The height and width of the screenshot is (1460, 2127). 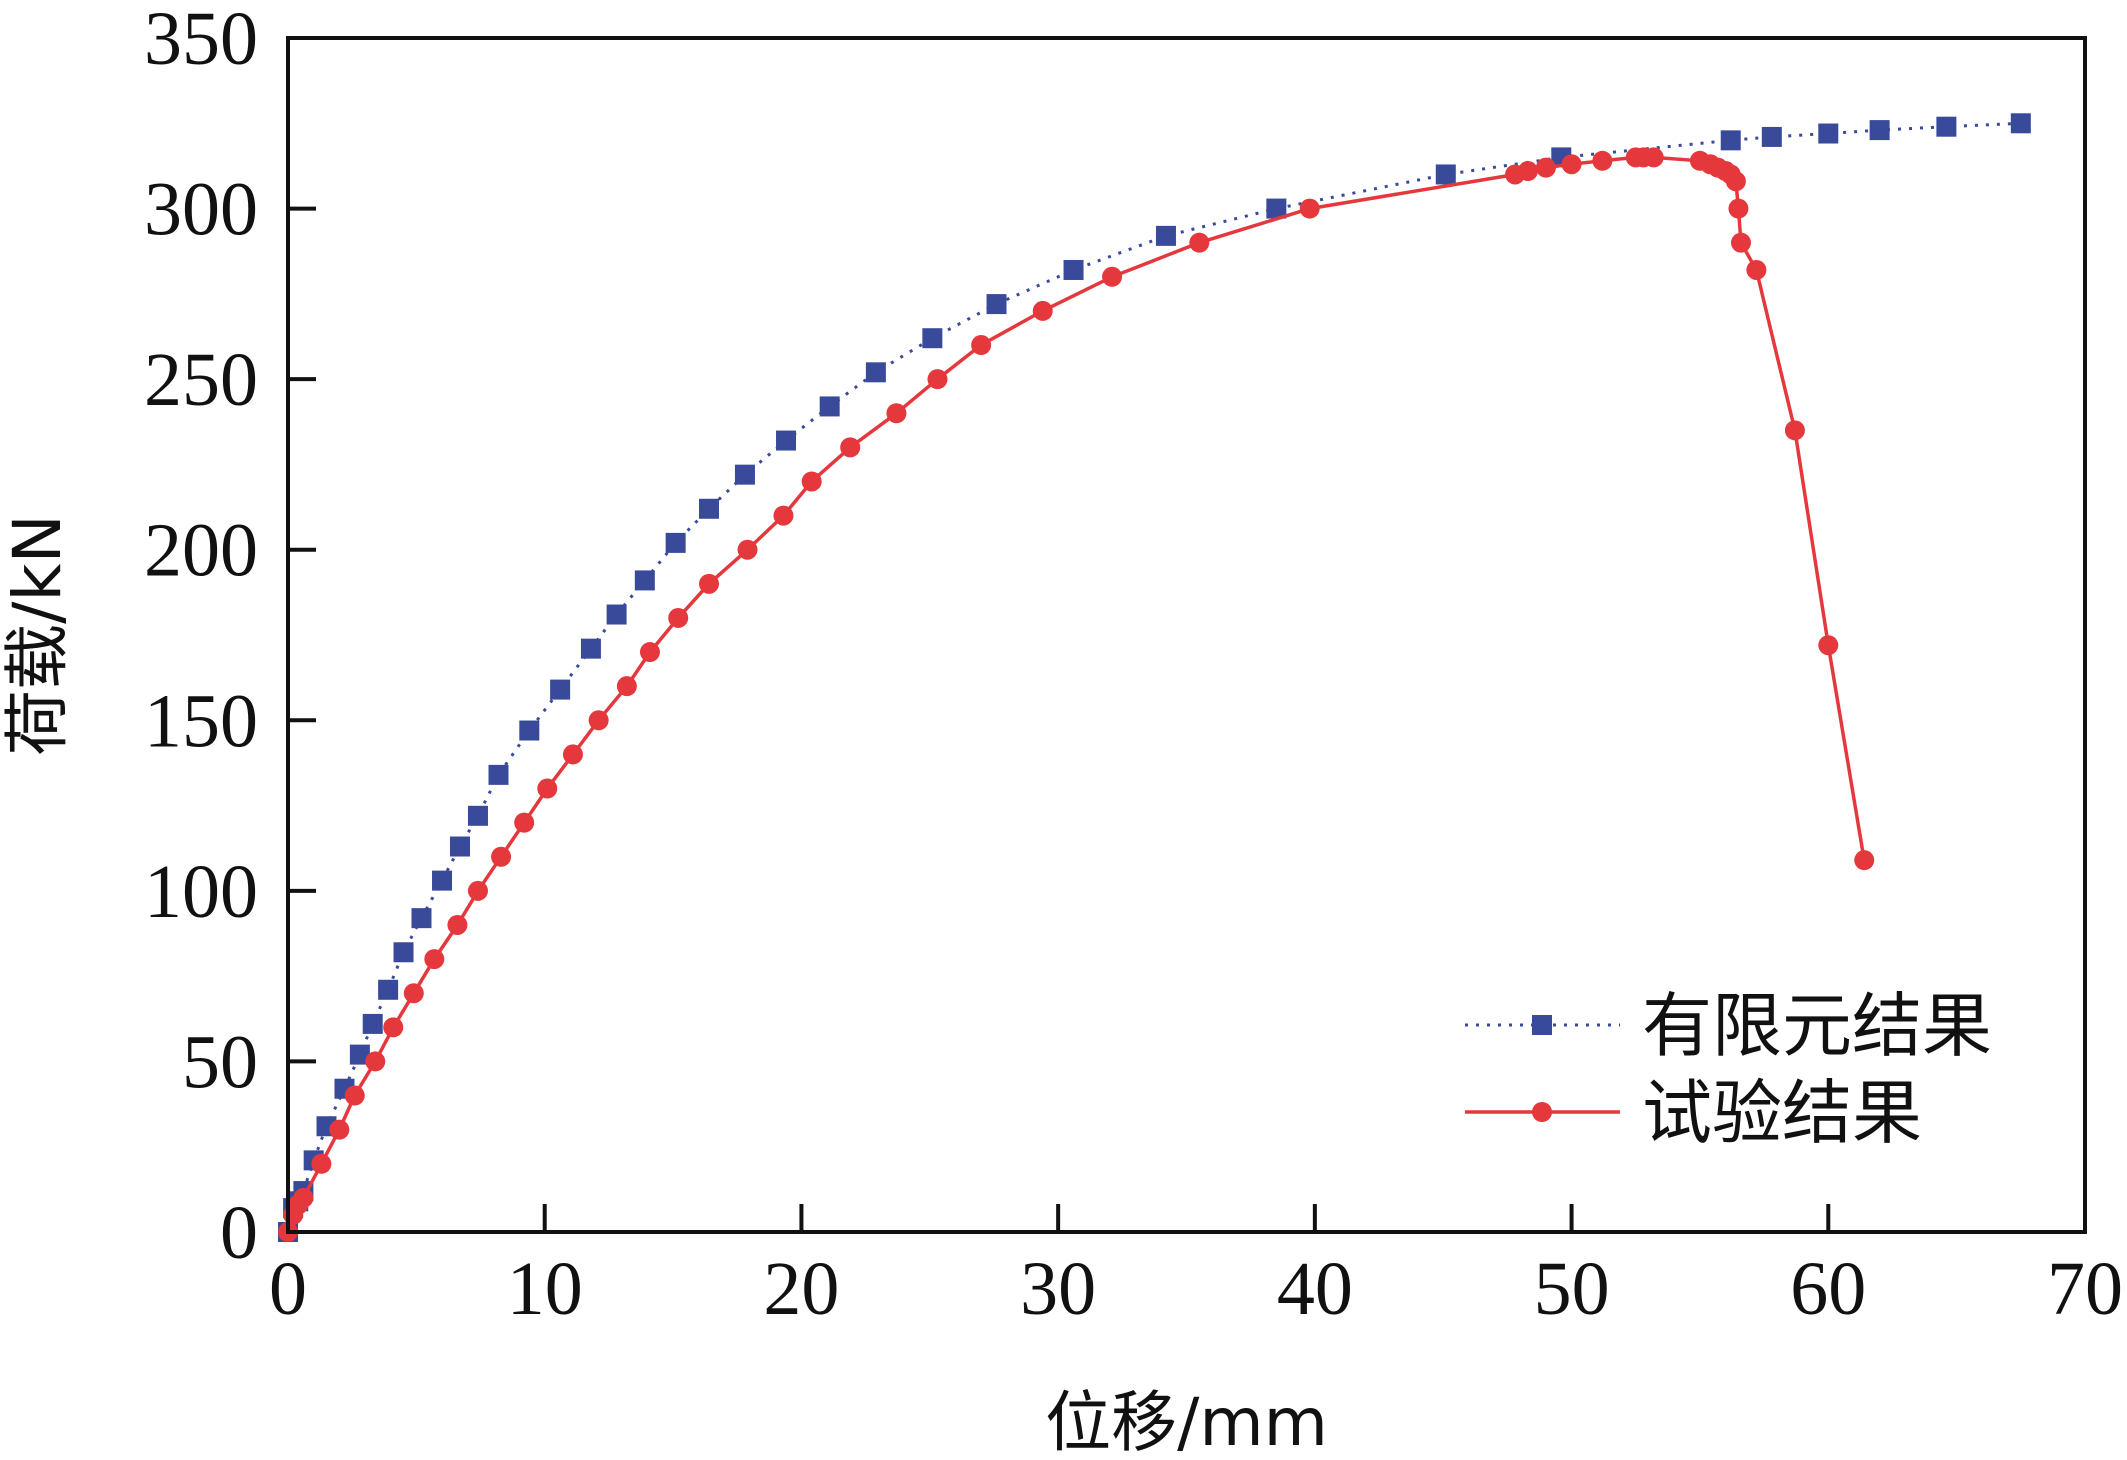 What do you see at coordinates (38, 635) in the screenshot?
I see `y-axis-title: 荷载/kN` at bounding box center [38, 635].